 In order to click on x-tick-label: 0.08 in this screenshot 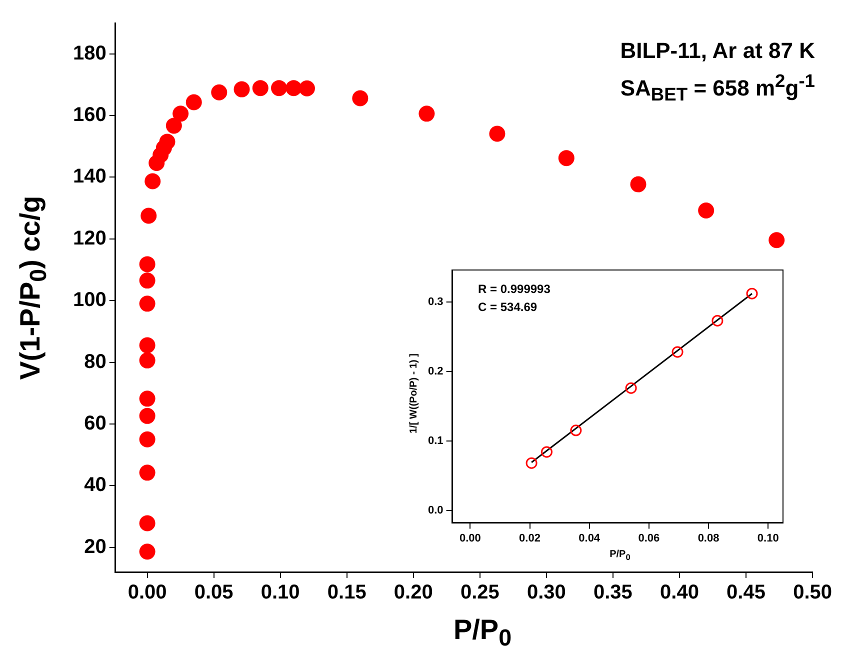, I will do `click(709, 538)`.